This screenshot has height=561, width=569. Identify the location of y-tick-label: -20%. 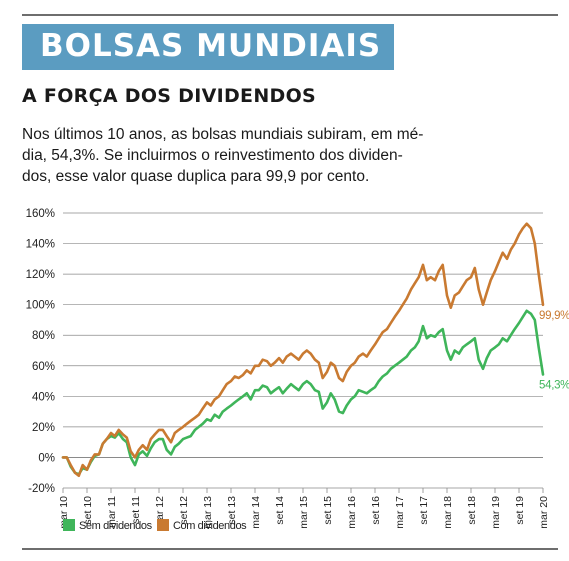
(41, 489).